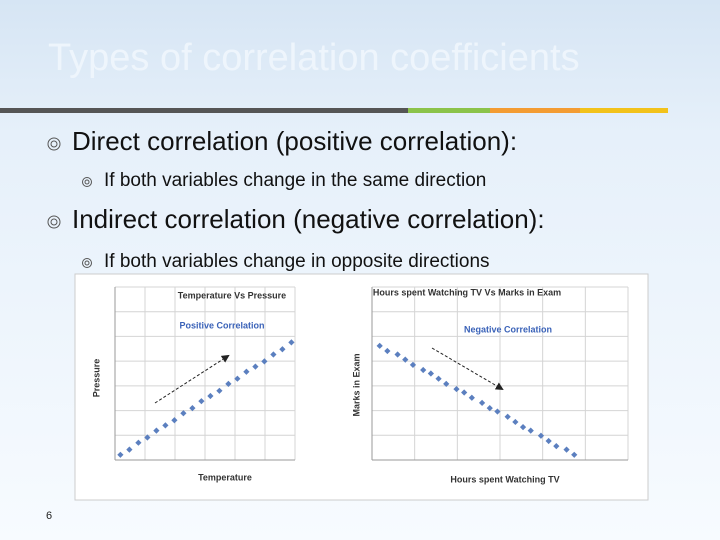 This screenshot has height=540, width=720. What do you see at coordinates (221, 325) in the screenshot?
I see `annotation: Positive Correlation` at bounding box center [221, 325].